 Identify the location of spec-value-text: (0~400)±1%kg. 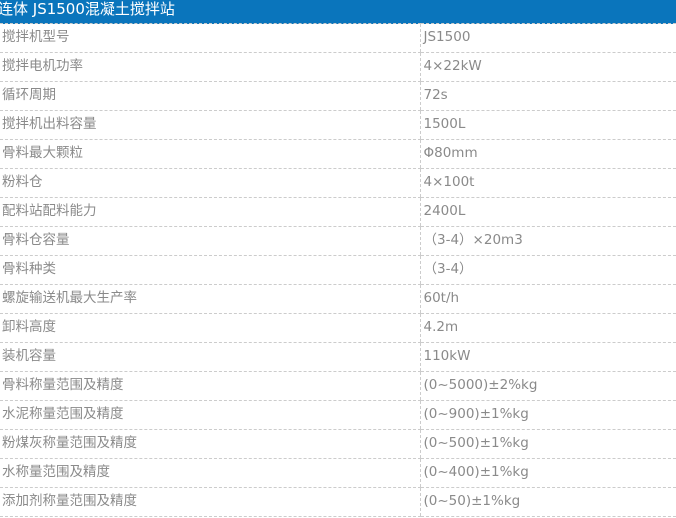
(476, 472).